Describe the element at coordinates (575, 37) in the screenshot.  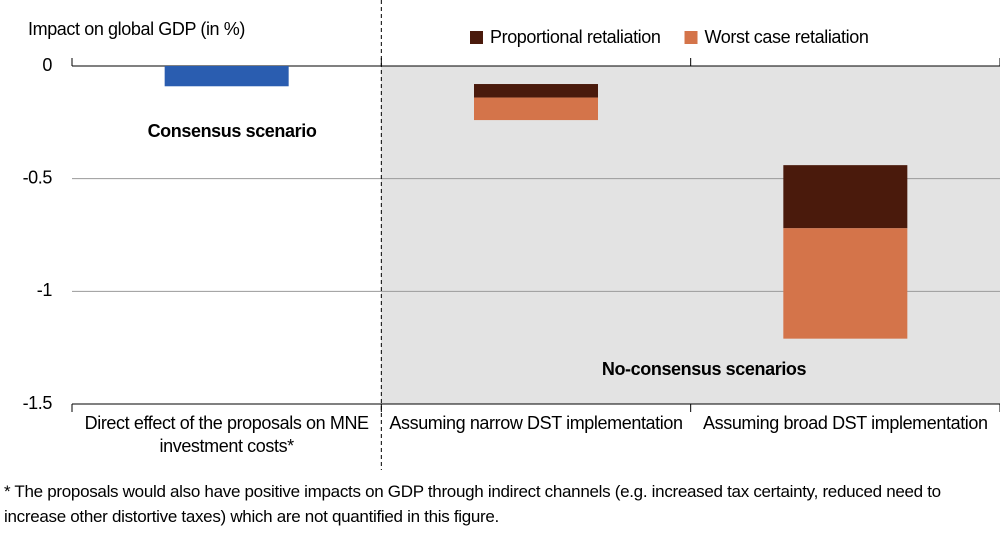
I see `legend-label: Proportional retaliation` at that location.